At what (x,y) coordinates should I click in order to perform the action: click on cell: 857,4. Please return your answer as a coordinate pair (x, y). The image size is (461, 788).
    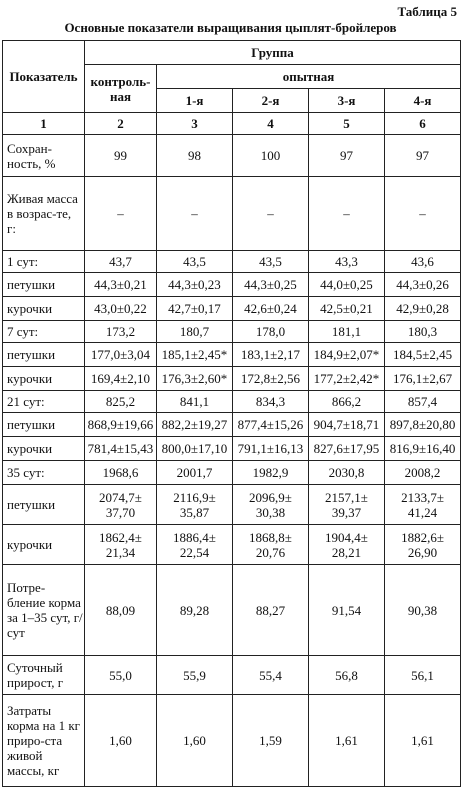
    Looking at the image, I should click on (422, 401).